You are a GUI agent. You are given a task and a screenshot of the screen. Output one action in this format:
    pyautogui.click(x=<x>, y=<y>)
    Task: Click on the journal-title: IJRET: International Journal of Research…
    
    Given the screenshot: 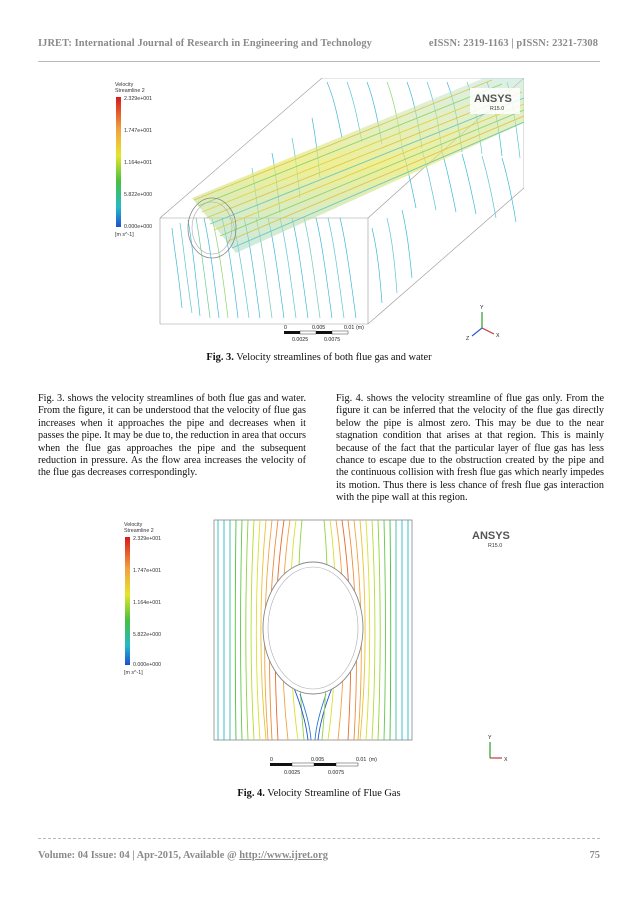 What is the action you would take?
    pyautogui.click(x=205, y=43)
    